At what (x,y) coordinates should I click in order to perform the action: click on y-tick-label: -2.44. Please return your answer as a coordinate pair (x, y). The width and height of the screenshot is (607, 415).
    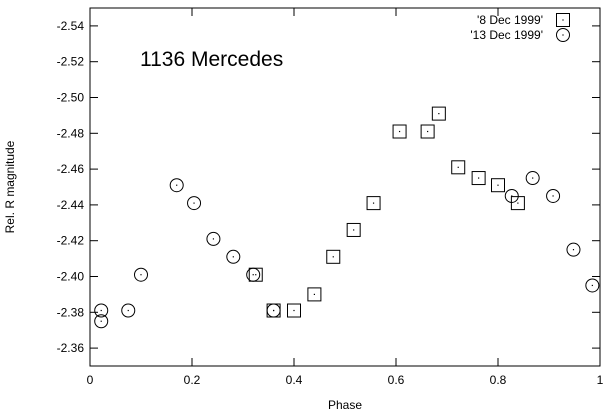
    Looking at the image, I should click on (71, 205).